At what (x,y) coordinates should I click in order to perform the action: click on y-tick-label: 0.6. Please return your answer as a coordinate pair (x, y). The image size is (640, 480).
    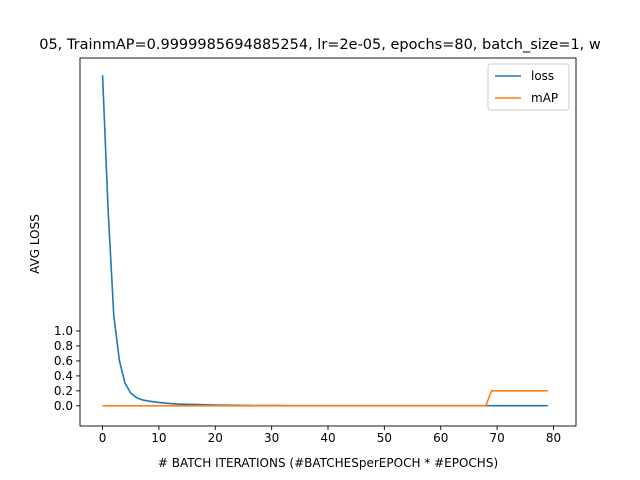
    Looking at the image, I should click on (63, 361).